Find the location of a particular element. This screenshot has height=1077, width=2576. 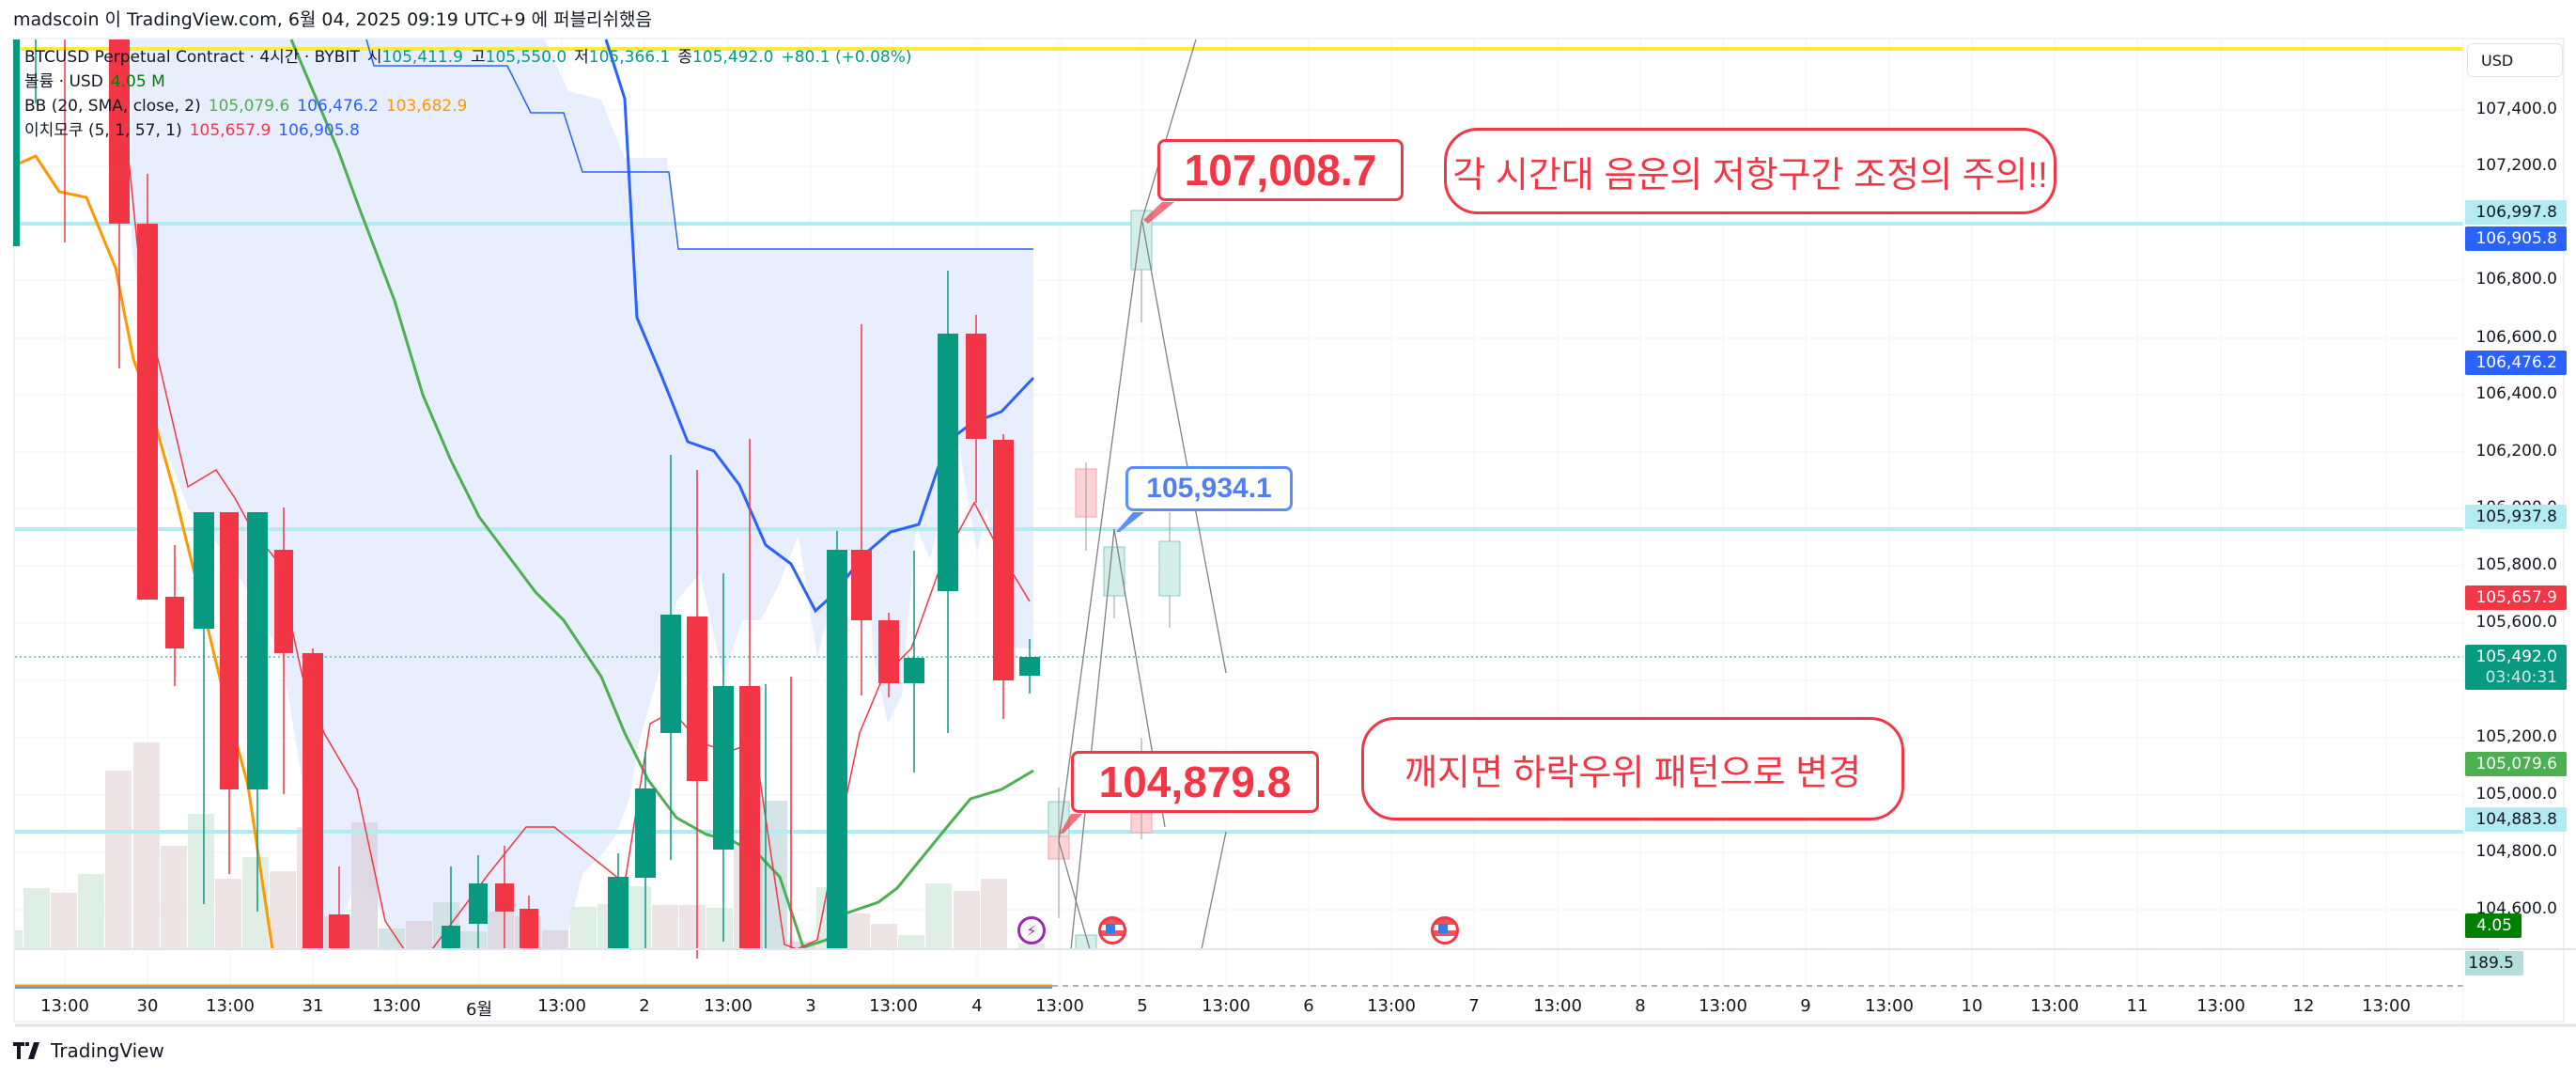

symbol-name: BTCUSD Perpetual Contract · 4시간 · BYBIT is located at coordinates (192, 57).